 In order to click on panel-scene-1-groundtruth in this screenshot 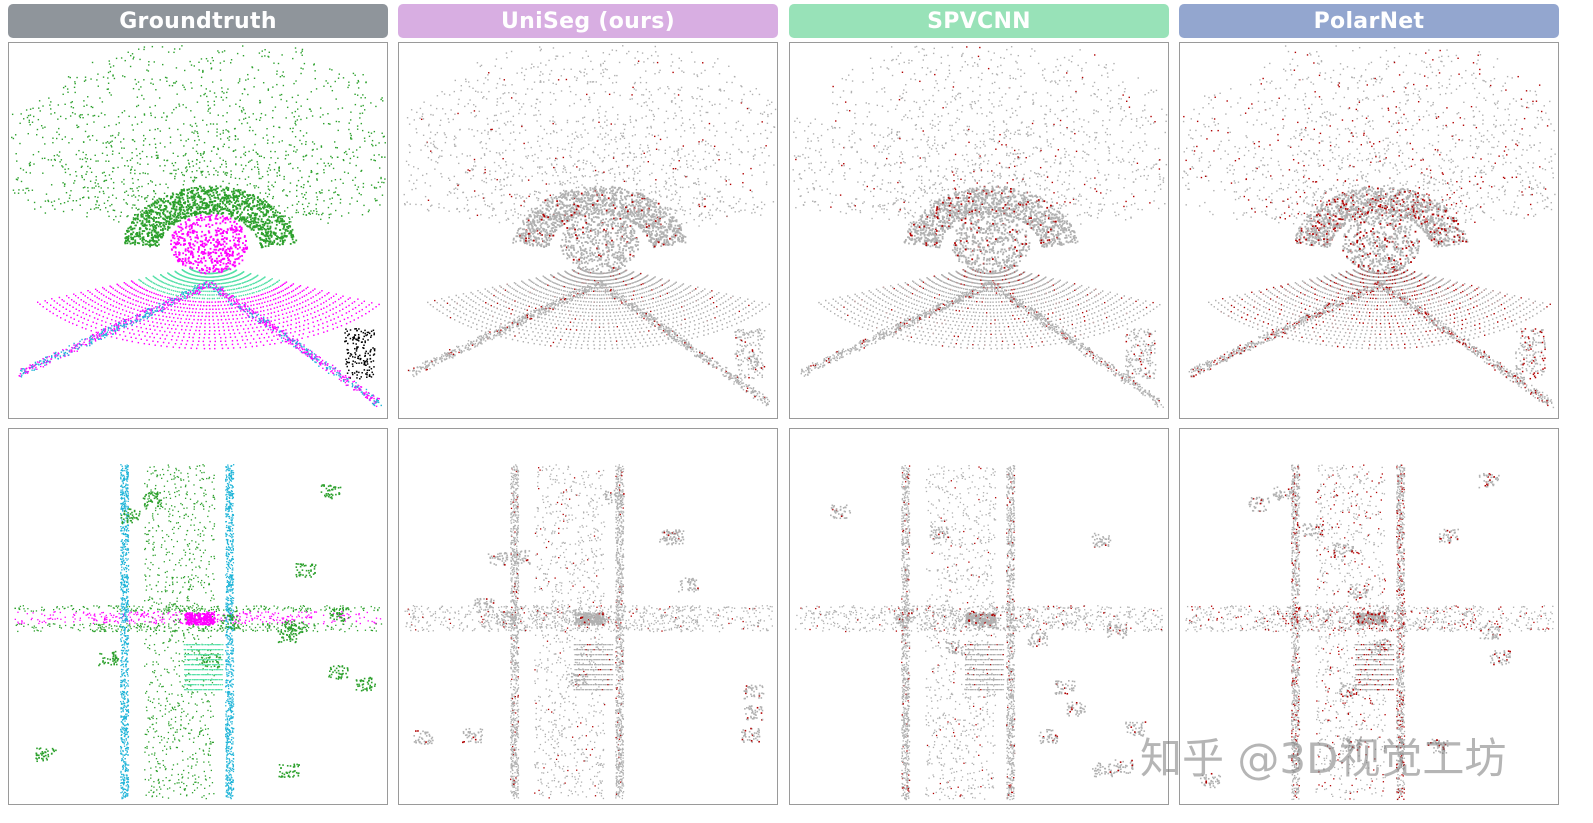, I will do `click(198, 230)`.